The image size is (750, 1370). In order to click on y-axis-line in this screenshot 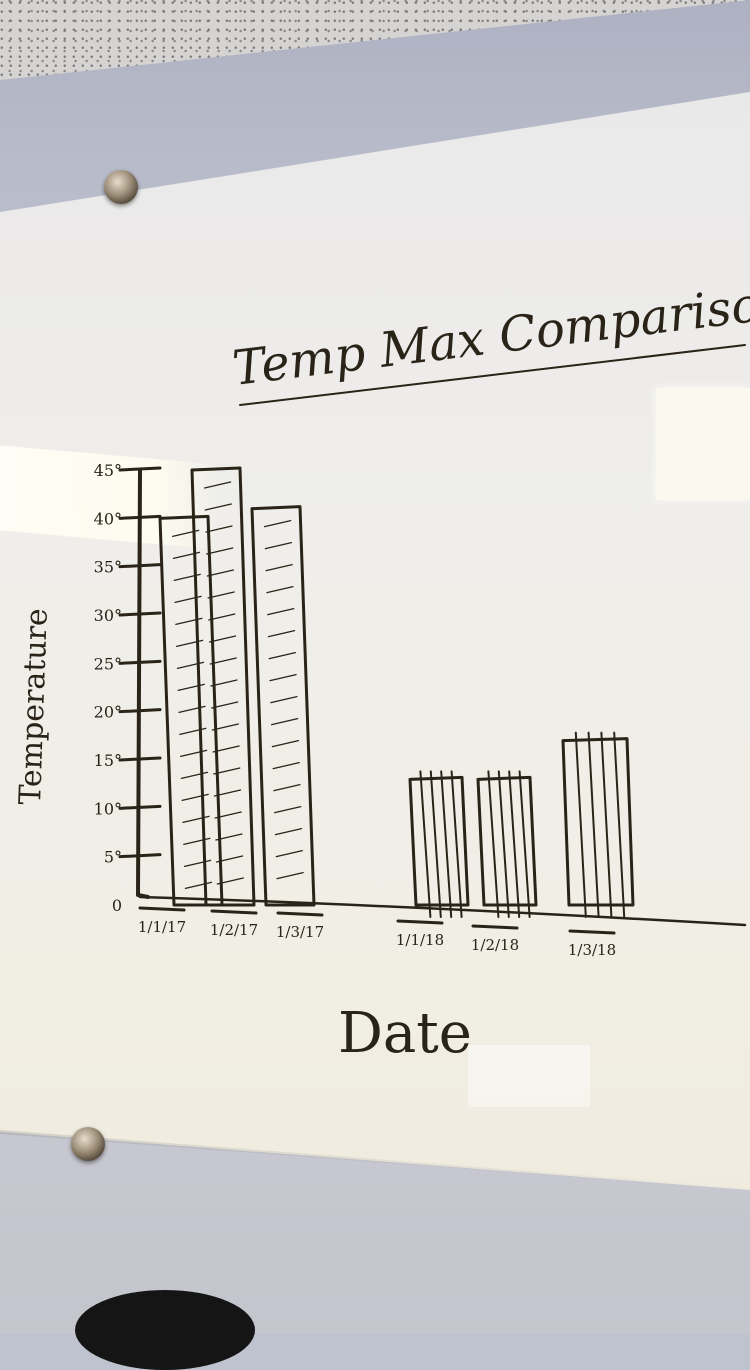, I will do `click(143, 683)`.